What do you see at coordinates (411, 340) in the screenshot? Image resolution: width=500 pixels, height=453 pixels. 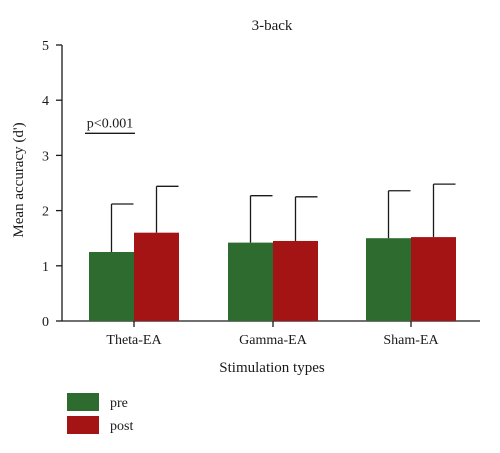 I see `x-tick-label: Sham-EA` at bounding box center [411, 340].